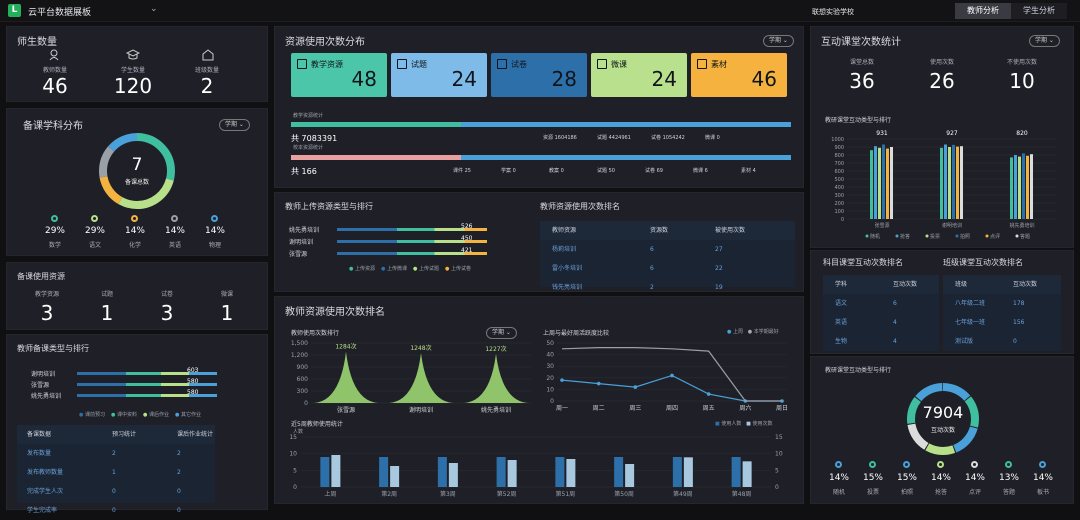 This screenshot has height=520, width=1080. I want to click on table-row: 杨莉培训 6 27, so click(667, 249).